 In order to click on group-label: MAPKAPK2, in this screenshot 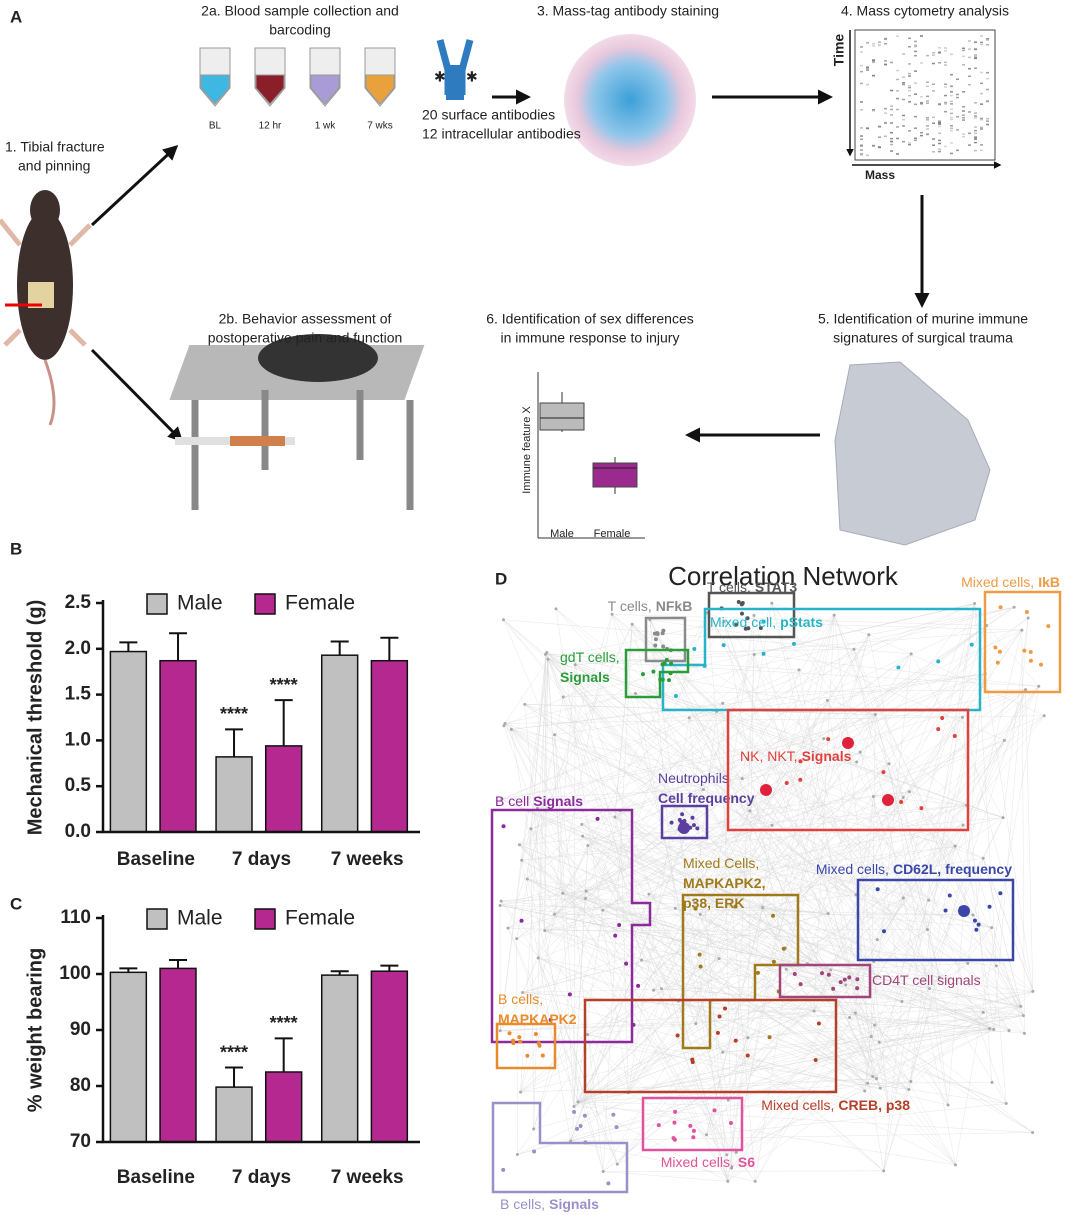, I will do `click(724, 883)`.